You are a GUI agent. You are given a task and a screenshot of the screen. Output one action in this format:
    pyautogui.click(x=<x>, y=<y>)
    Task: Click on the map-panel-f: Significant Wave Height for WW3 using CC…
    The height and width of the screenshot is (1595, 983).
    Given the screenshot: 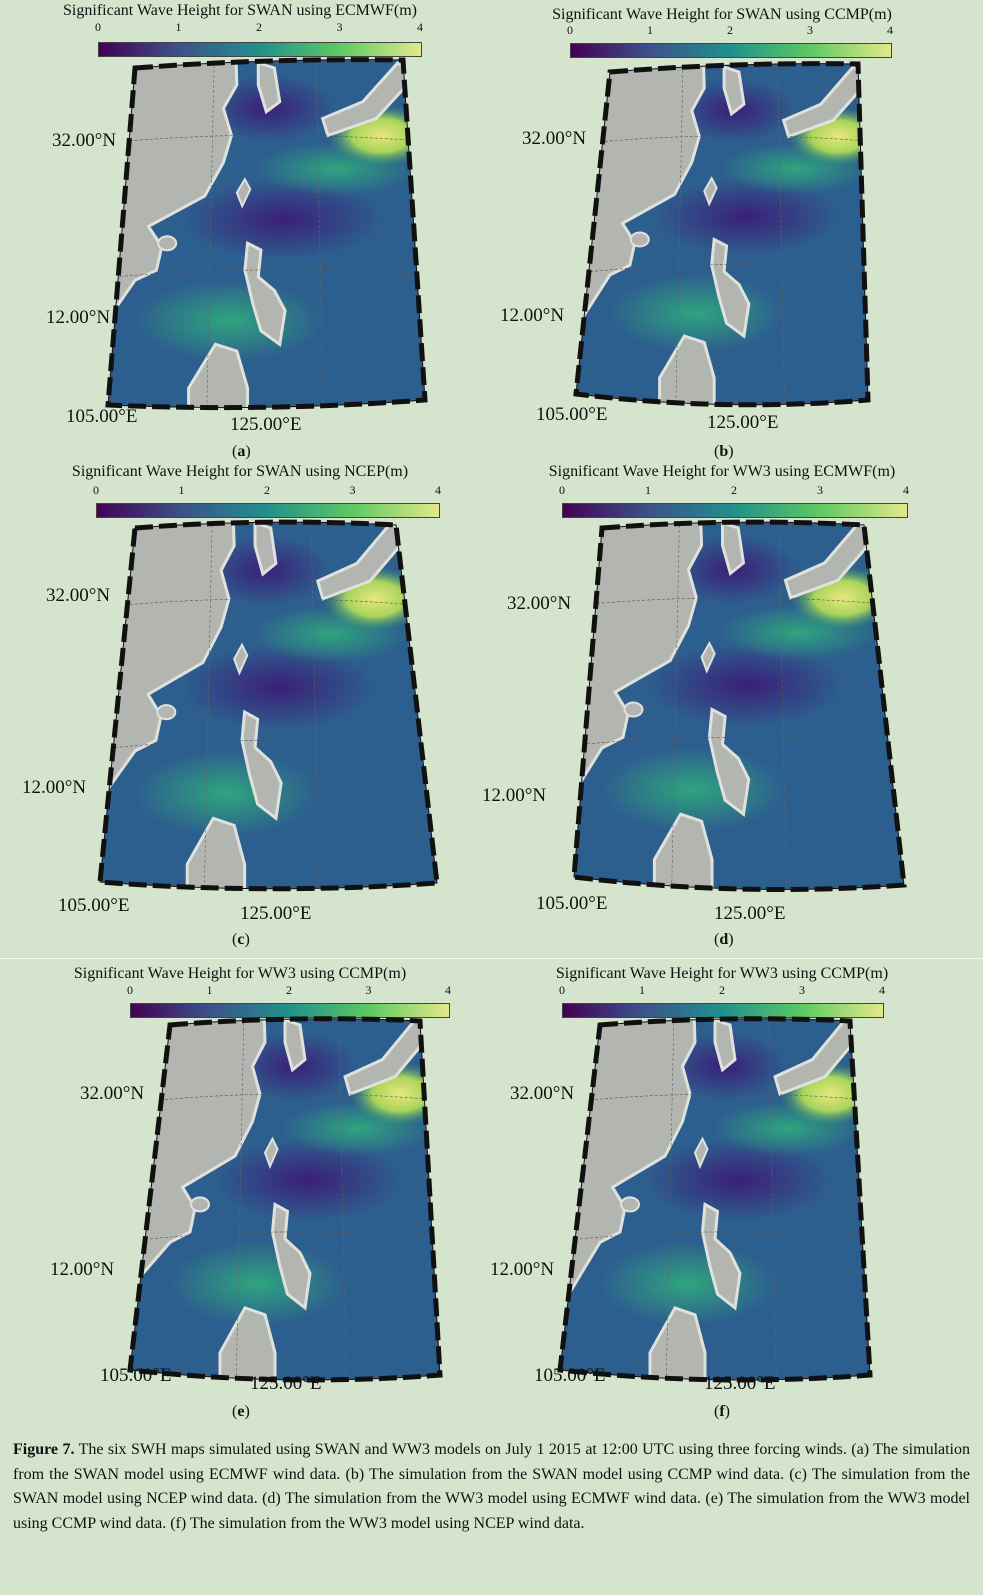 What is the action you would take?
    pyautogui.click(x=722, y=1200)
    